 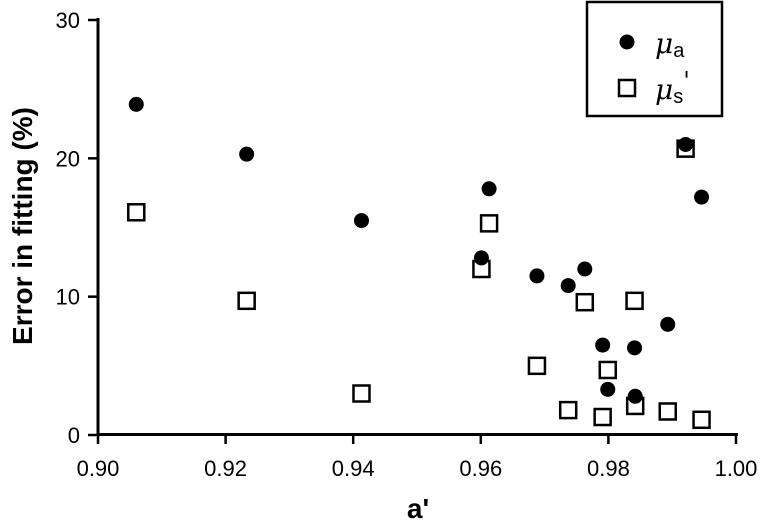 I want to click on legend-label-mu-s-prime: μs', so click(x=672, y=87).